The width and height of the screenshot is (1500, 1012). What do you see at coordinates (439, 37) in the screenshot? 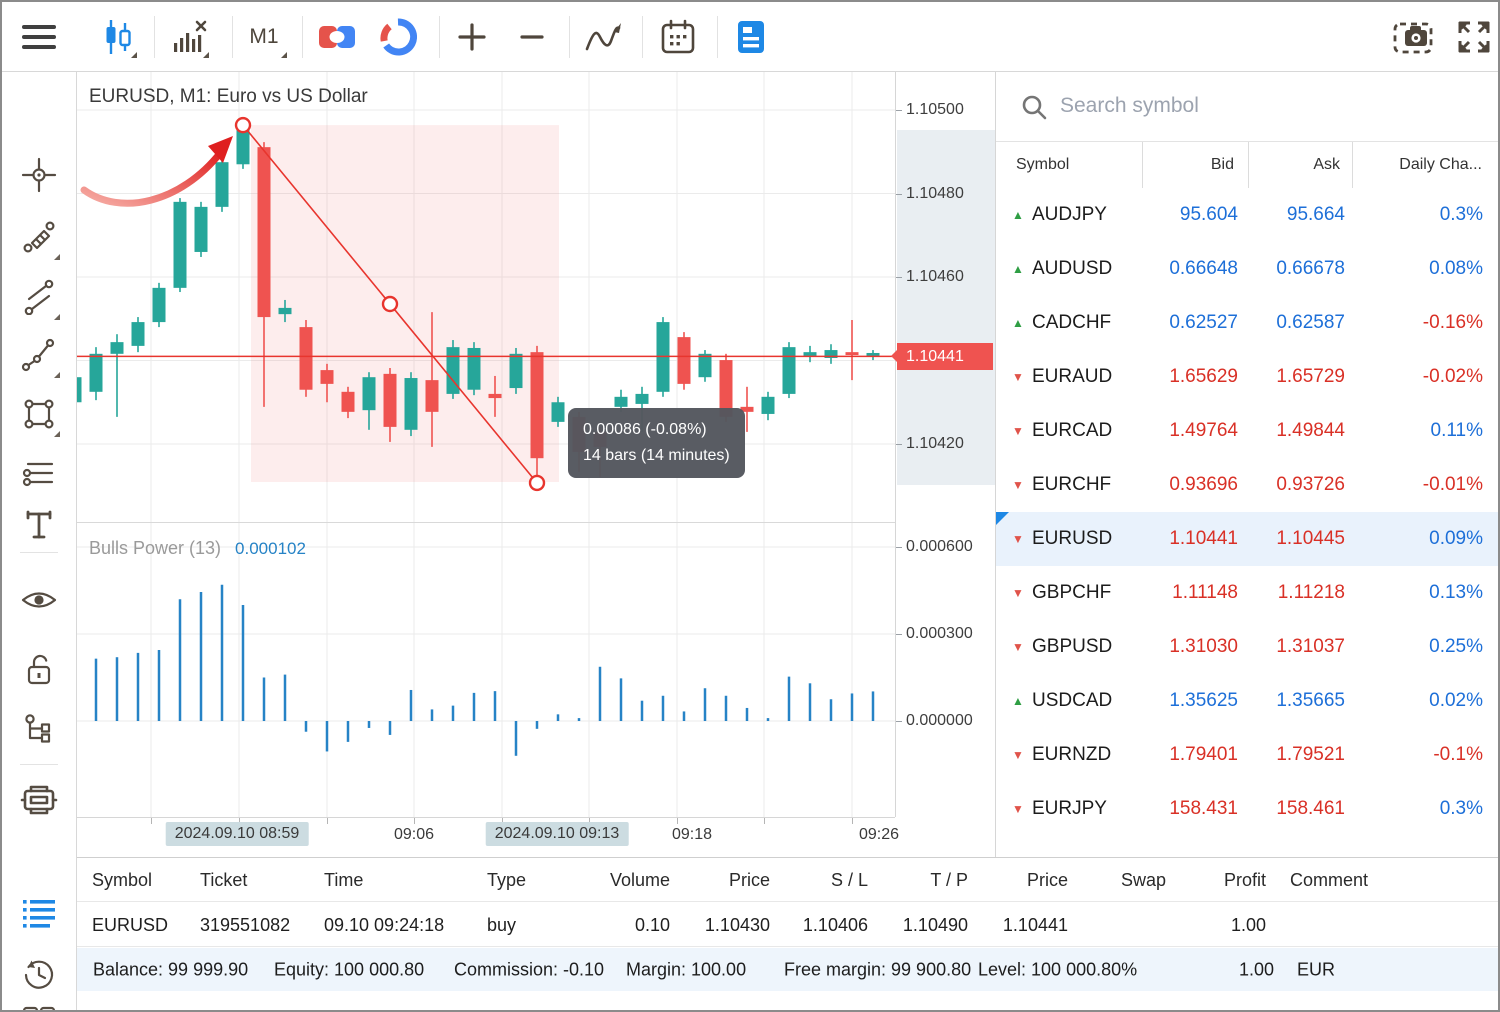
I see `toolbar-divider` at bounding box center [439, 37].